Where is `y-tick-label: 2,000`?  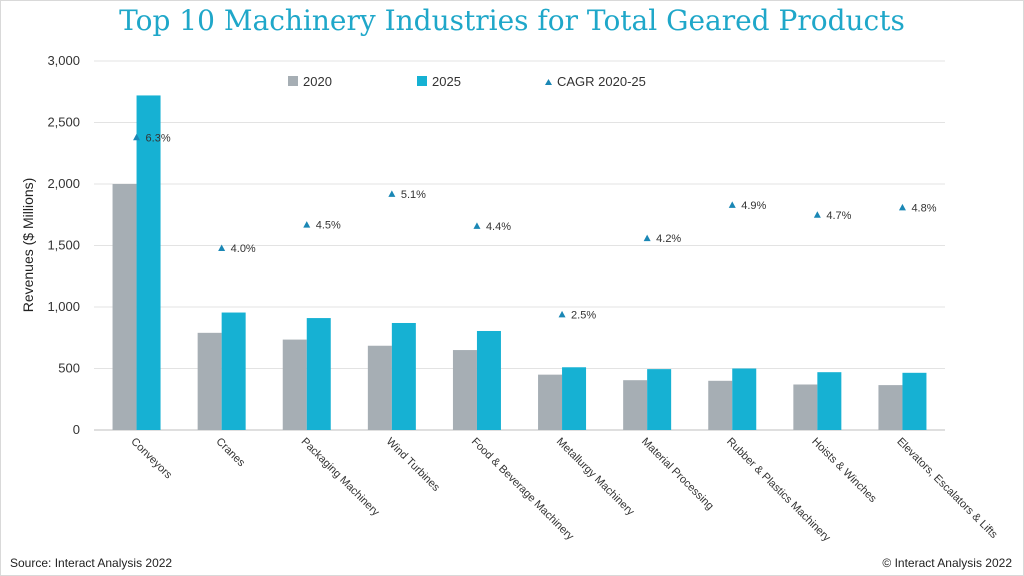 y-tick-label: 2,000 is located at coordinates (63, 183).